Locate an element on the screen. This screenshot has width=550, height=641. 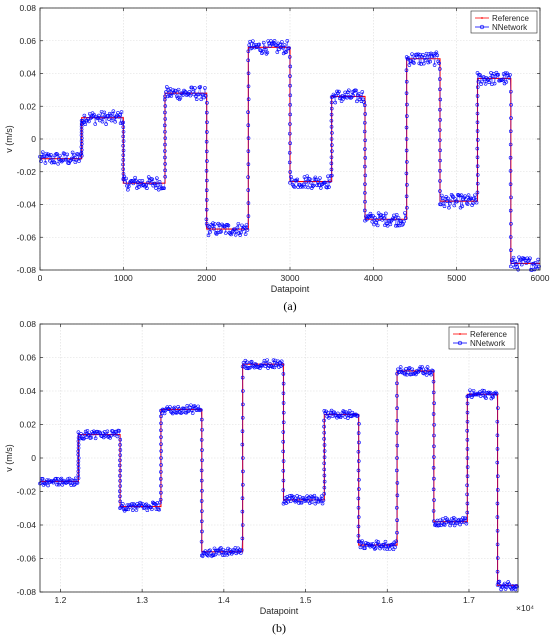
y-tick-label: -0.02 is located at coordinates (27, 172).